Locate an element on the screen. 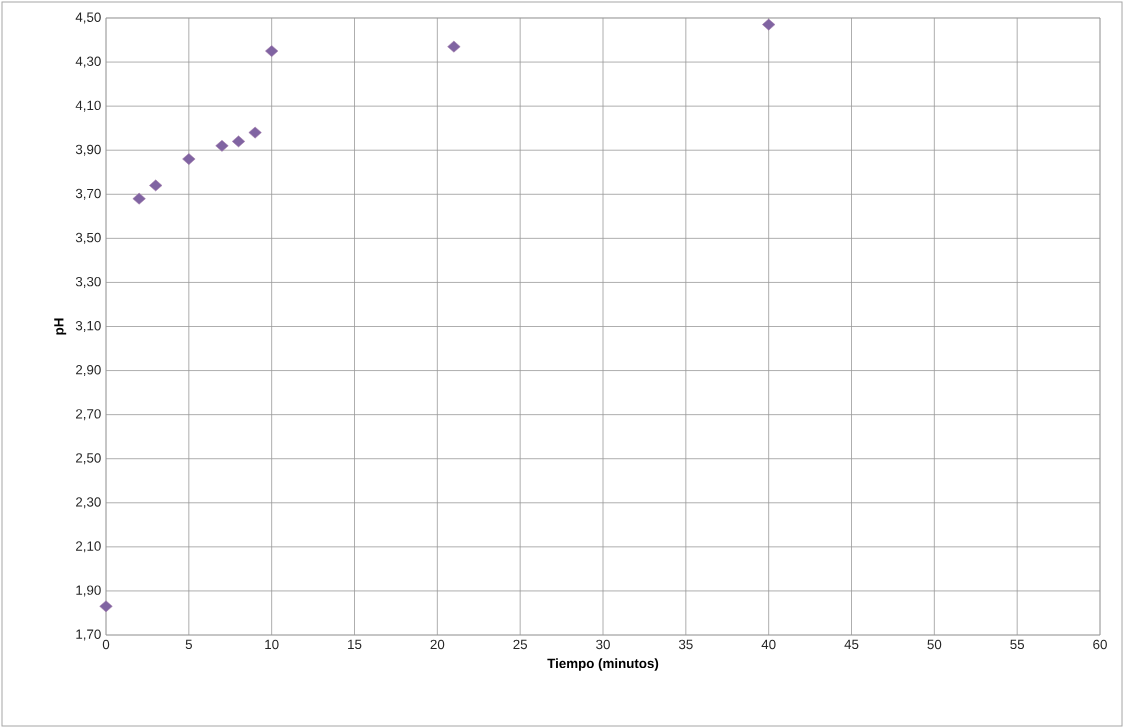 The height and width of the screenshot is (728, 1124). y-tick-label: 3,30 is located at coordinates (88, 282).